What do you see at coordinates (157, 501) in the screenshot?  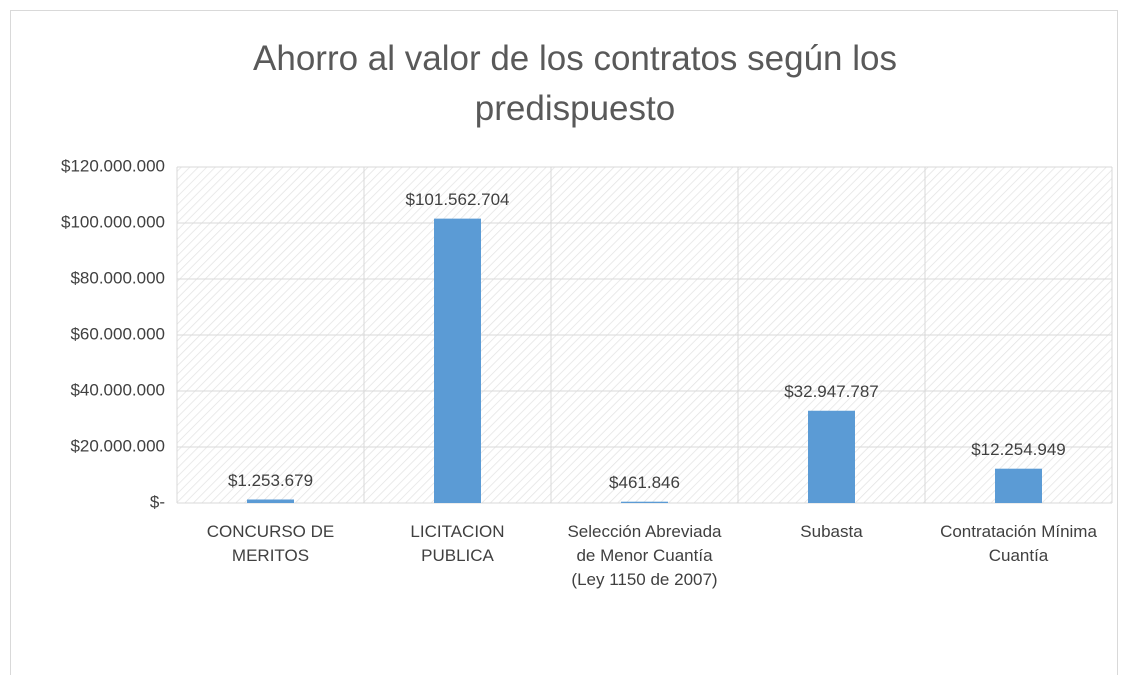 I see `y-tick-label: $-` at bounding box center [157, 501].